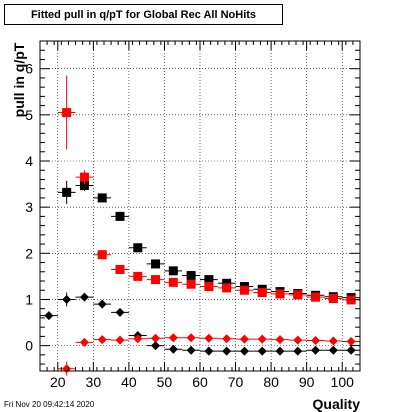 This screenshot has width=400, height=412. What do you see at coordinates (49, 404) in the screenshot?
I see `timestamp: Fri Nov 20 09:42:14 2020` at bounding box center [49, 404].